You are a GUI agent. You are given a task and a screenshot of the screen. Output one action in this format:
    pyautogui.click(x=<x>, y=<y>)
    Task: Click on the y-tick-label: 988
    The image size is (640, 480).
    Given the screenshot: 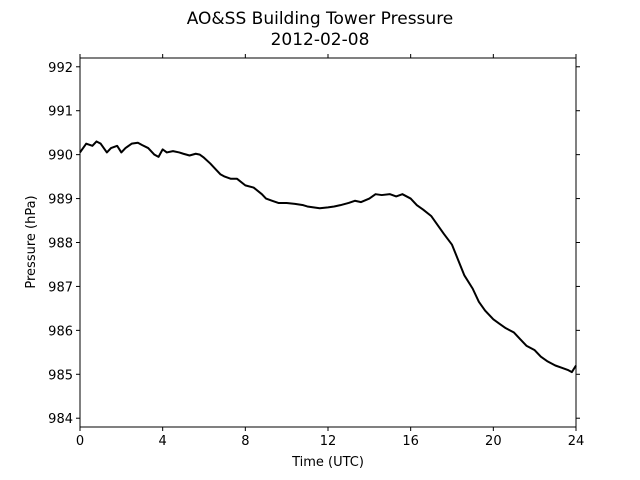 What is the action you would take?
    pyautogui.click(x=60, y=244)
    